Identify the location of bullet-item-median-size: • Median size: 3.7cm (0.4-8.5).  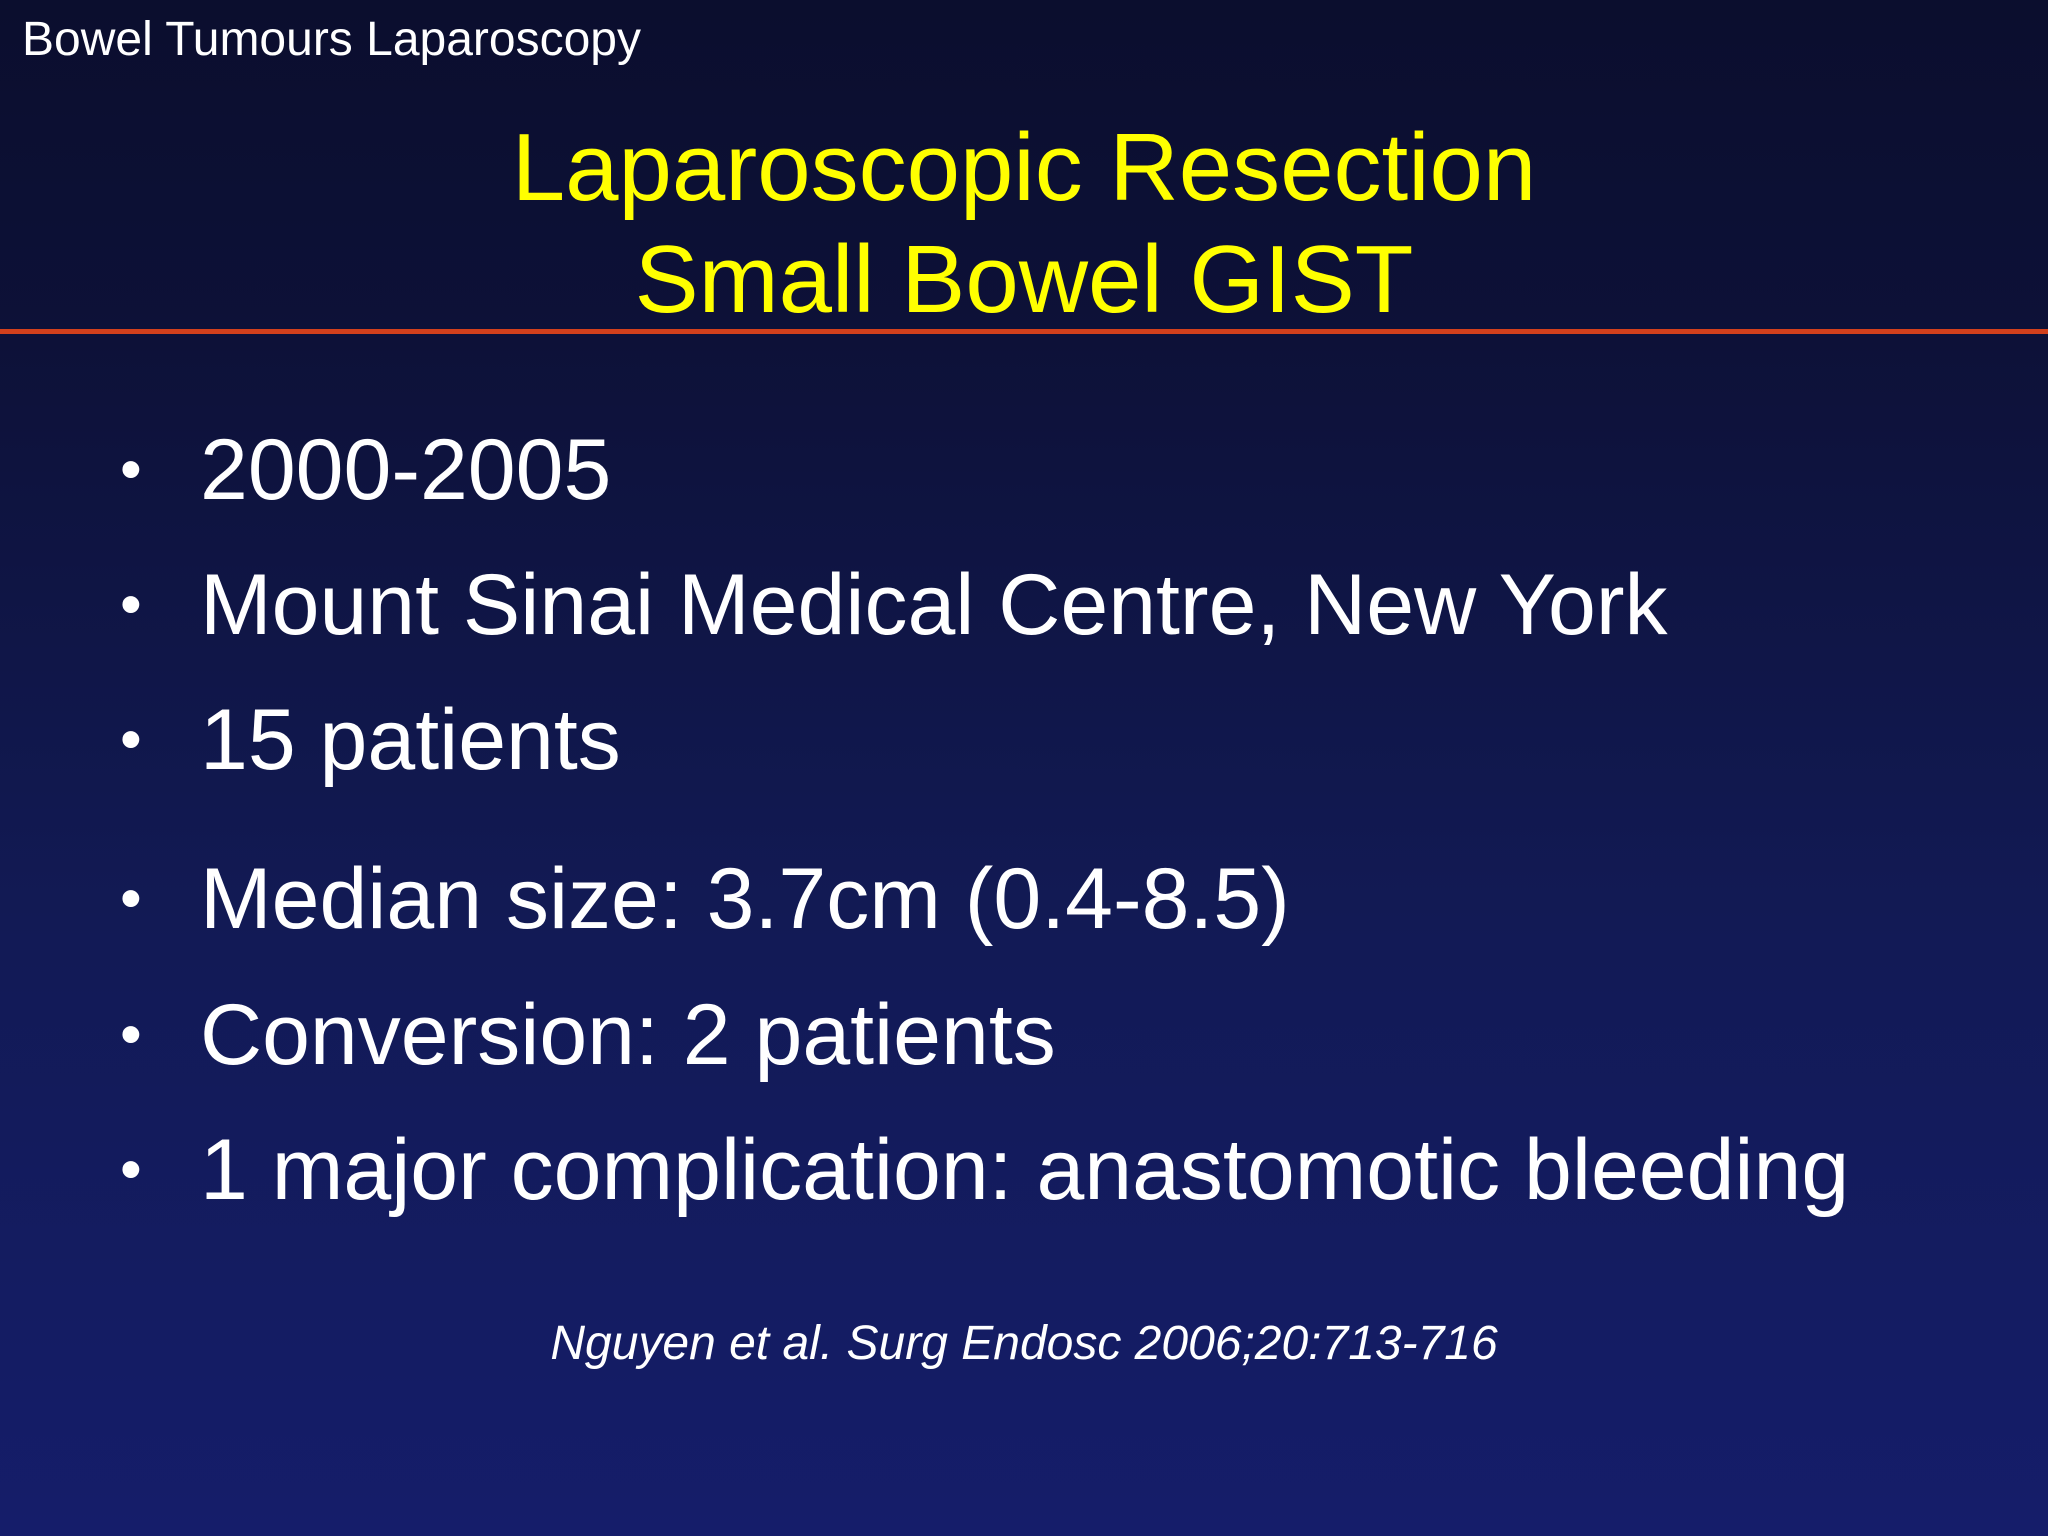
(705, 899).